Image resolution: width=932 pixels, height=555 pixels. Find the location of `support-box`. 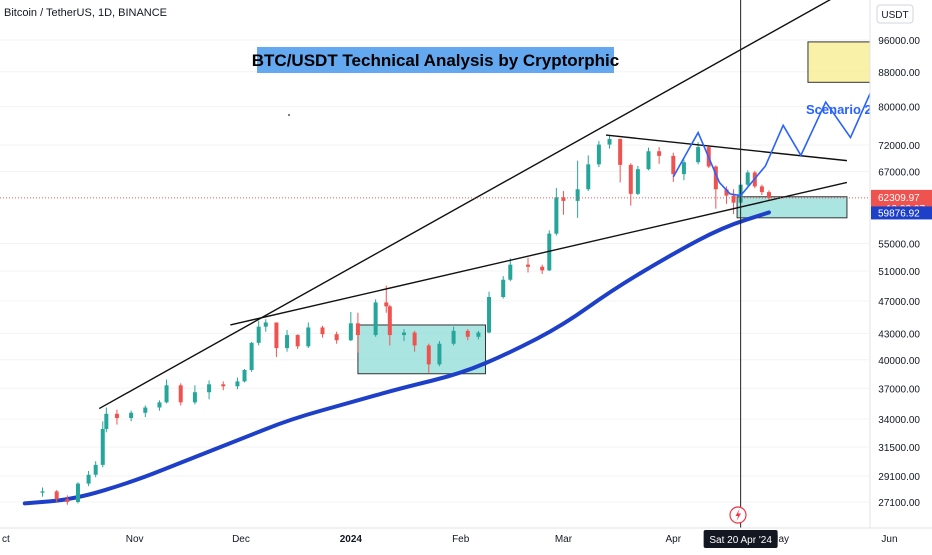

support-box is located at coordinates (792, 207).